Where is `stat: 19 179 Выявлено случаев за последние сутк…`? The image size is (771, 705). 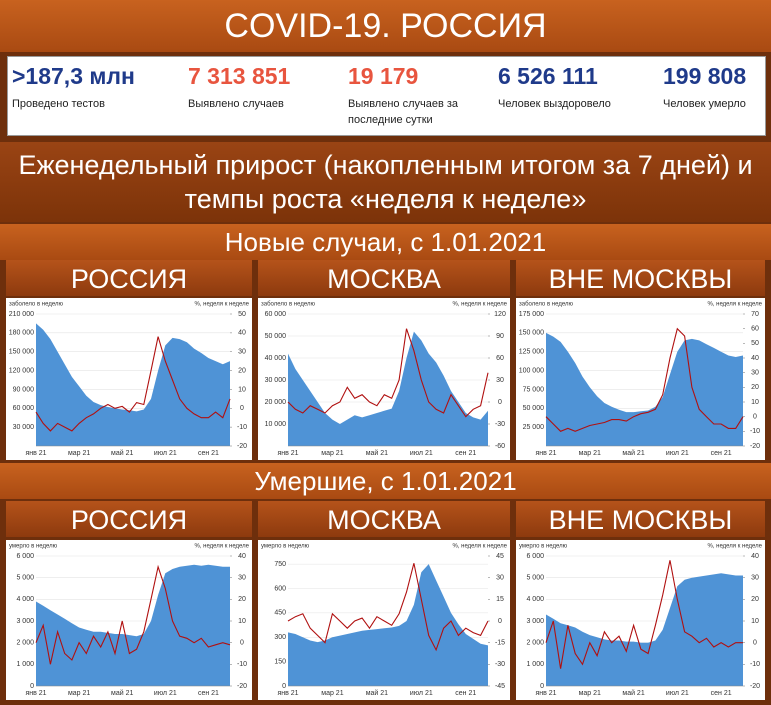 stat: 19 179 Выявлено случаев за последние сутк… is located at coordinates (405, 95).